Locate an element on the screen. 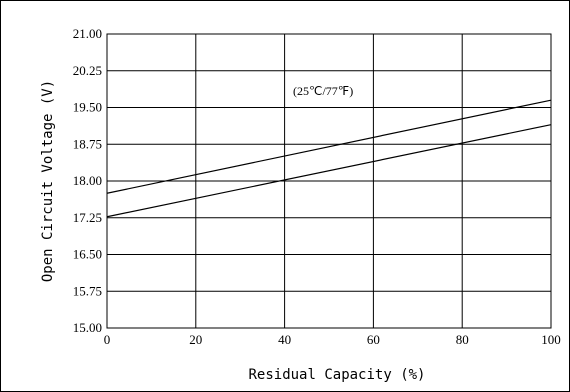 The width and height of the screenshot is (570, 392). y-tick-label: 19.50 is located at coordinates (87, 107).